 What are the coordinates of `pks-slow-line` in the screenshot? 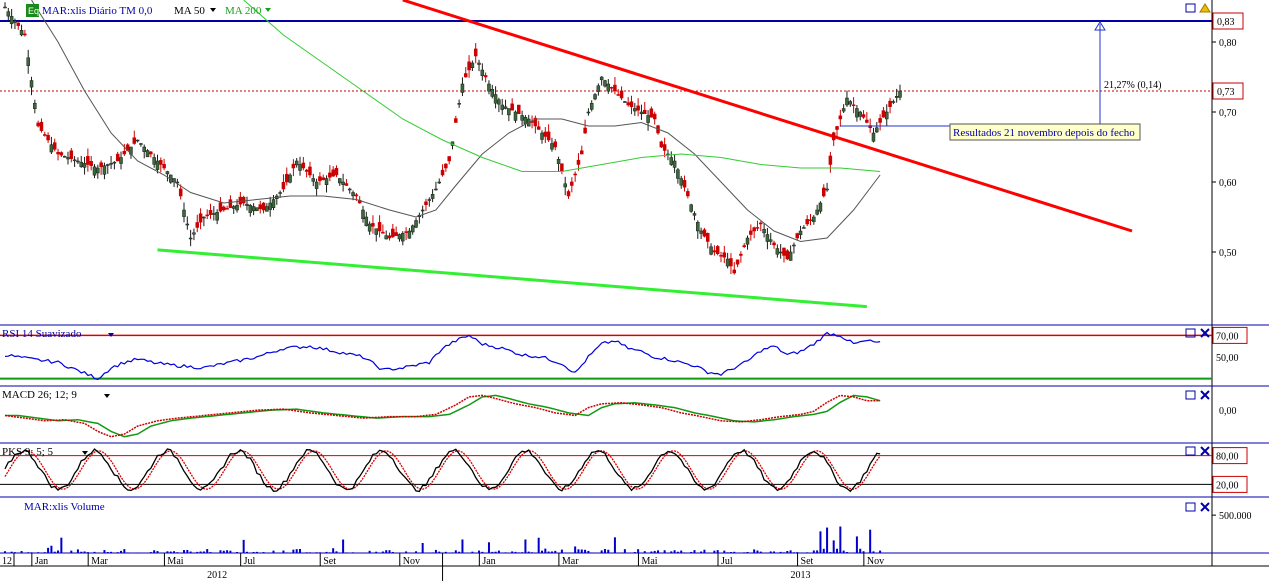 It's located at (442, 470).